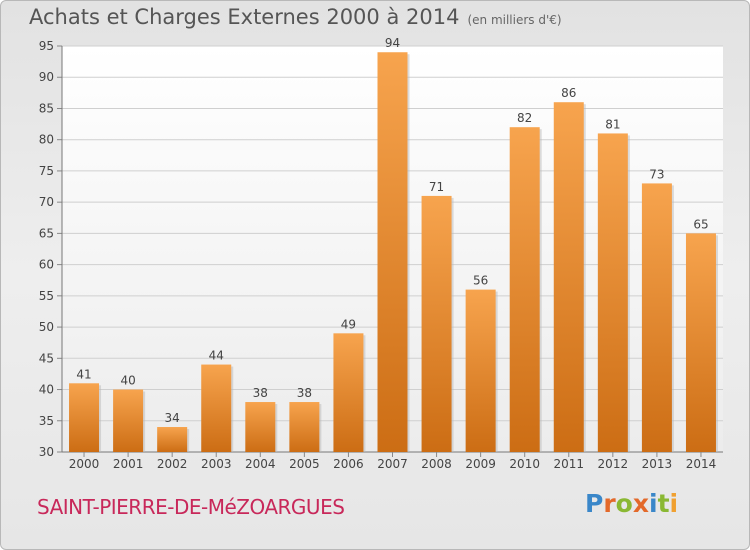  What do you see at coordinates (46, 171) in the screenshot?
I see `y-tick-label: 75` at bounding box center [46, 171].